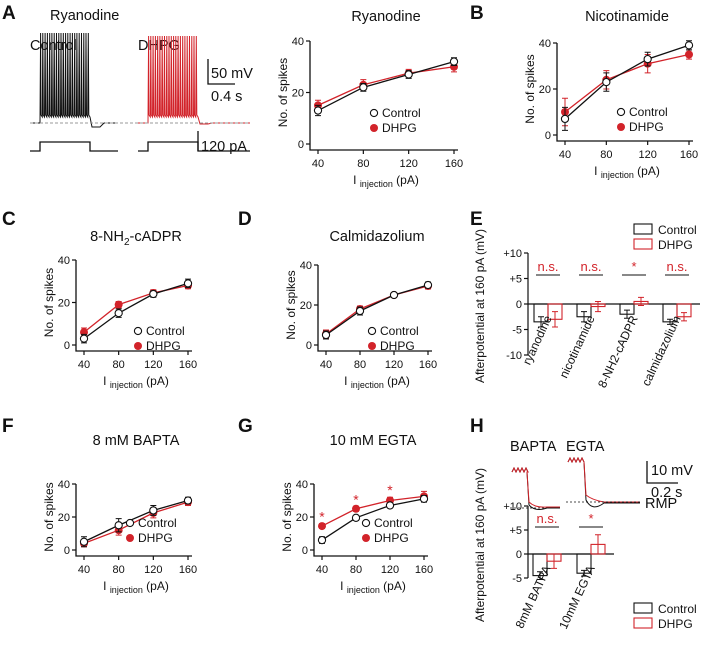 The image size is (709, 654). What do you see at coordinates (618, 351) in the screenshot?
I see `chart-e-category-label: 8-NH2-cADPR` at bounding box center [618, 351].